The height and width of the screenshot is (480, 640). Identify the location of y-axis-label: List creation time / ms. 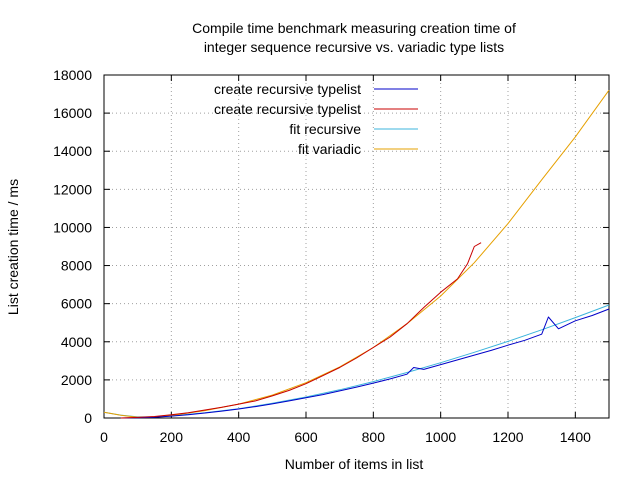
(13, 247).